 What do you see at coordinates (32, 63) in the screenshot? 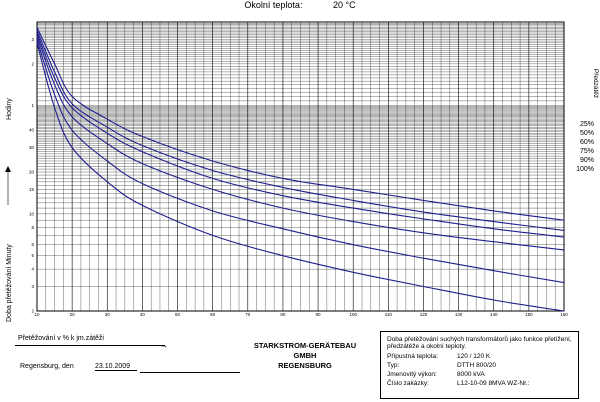
I see `y-tick-label-hours: 2` at bounding box center [32, 63].